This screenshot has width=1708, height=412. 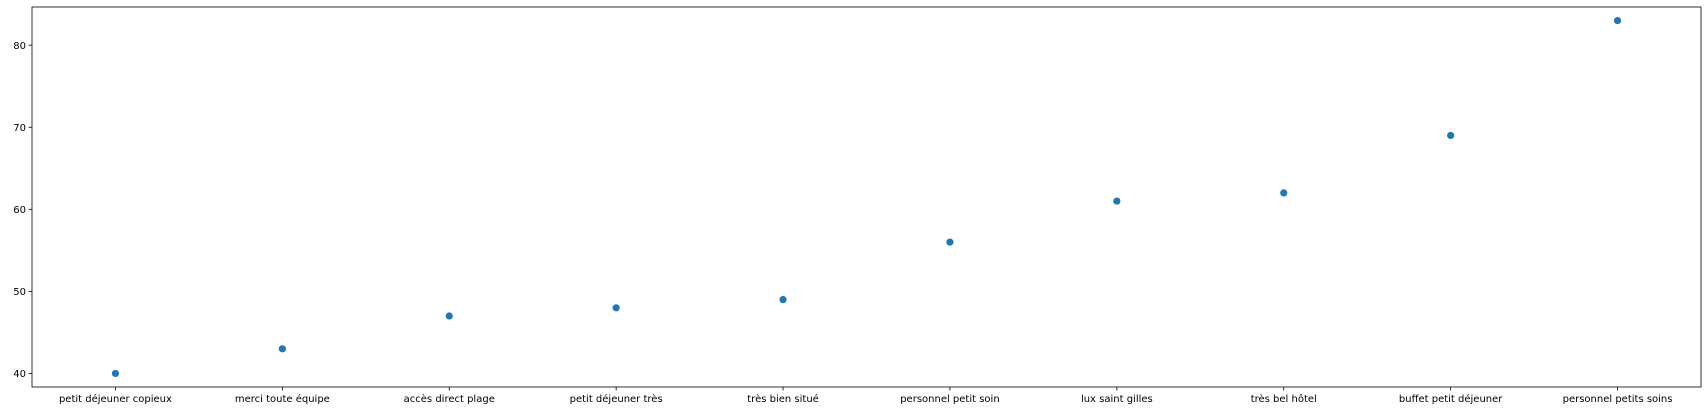 What do you see at coordinates (1117, 399) in the screenshot?
I see `x-tick-label: lux saint gilles` at bounding box center [1117, 399].